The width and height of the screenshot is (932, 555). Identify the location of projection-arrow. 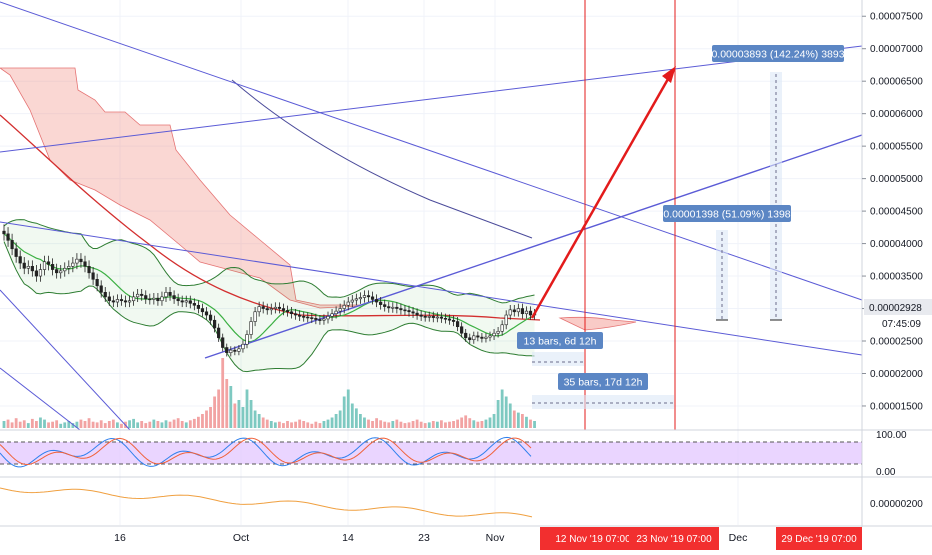
(602, 195).